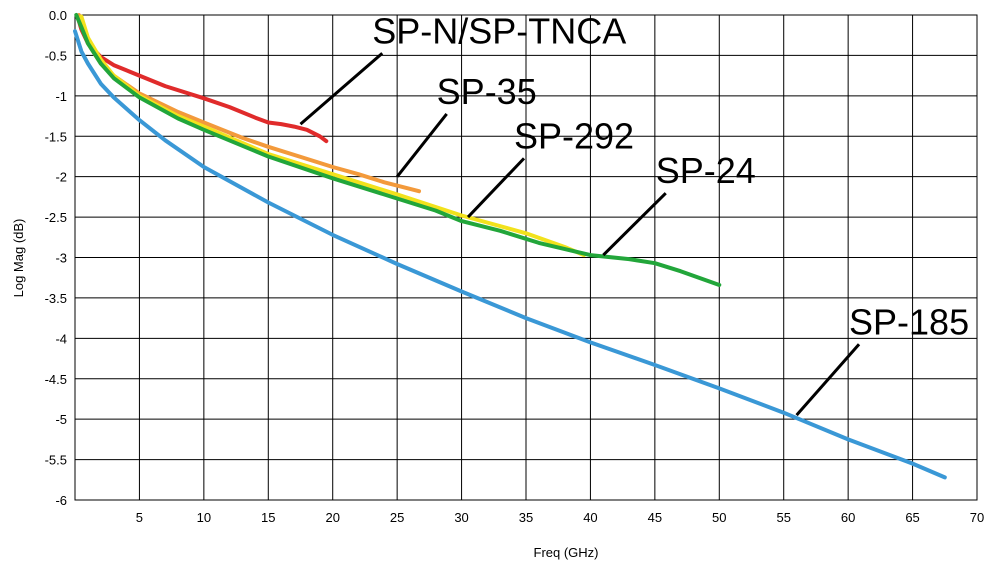 This screenshot has height=567, width=1003. What do you see at coordinates (706, 170) in the screenshot?
I see `annotation-label-sp-24: SP-24` at bounding box center [706, 170].